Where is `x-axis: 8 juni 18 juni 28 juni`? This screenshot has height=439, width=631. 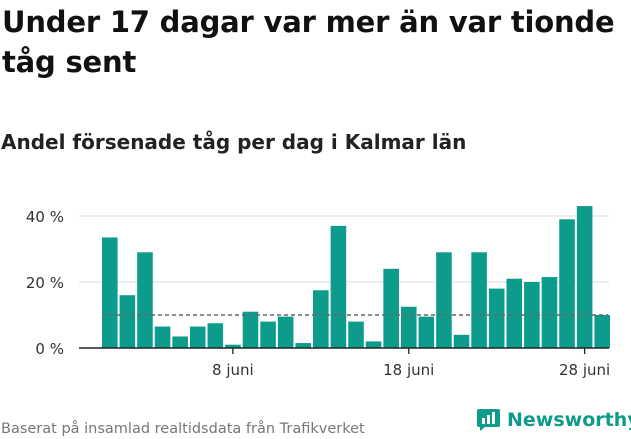
x-axis: 8 juni 18 juni 28 juni is located at coordinates (344, 363).